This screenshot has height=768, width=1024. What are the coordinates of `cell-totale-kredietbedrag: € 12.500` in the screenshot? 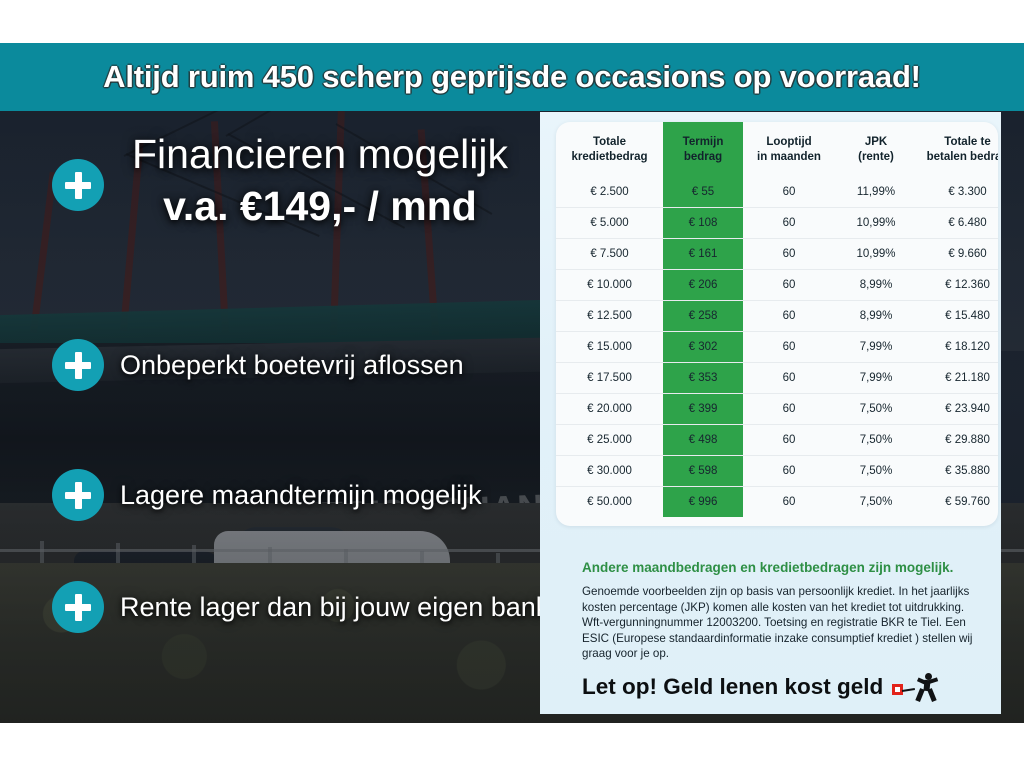 It's located at (609, 316).